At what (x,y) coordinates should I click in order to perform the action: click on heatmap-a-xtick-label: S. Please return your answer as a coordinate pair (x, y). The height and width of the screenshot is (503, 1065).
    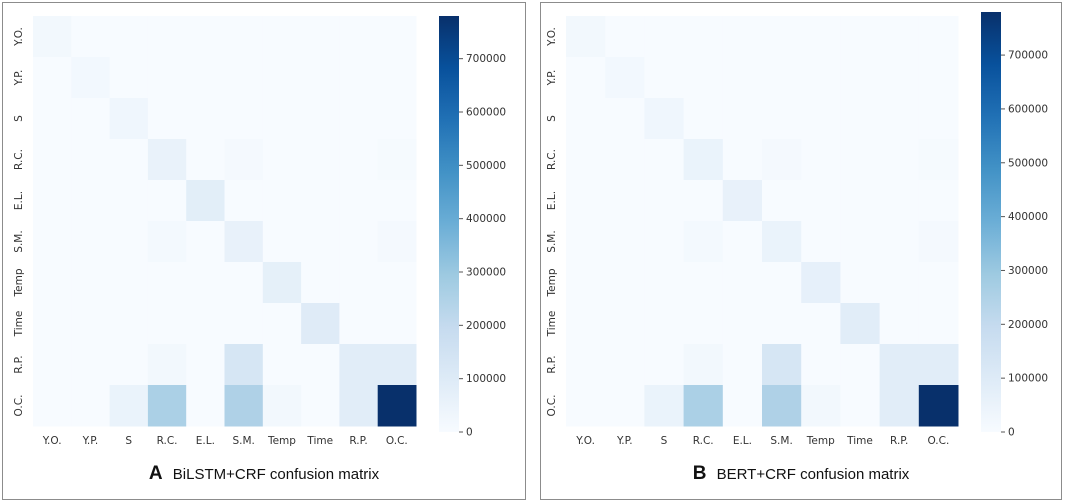
    Looking at the image, I should click on (128, 441).